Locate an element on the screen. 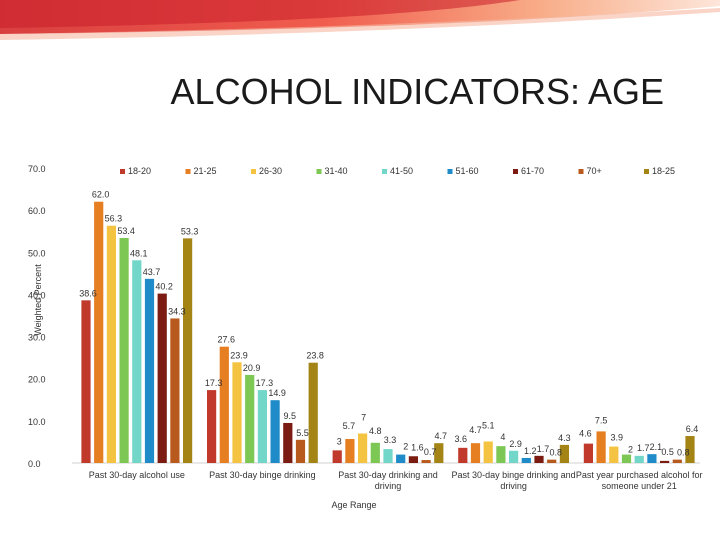  y-tick-label: 60.0 is located at coordinates (37, 211).